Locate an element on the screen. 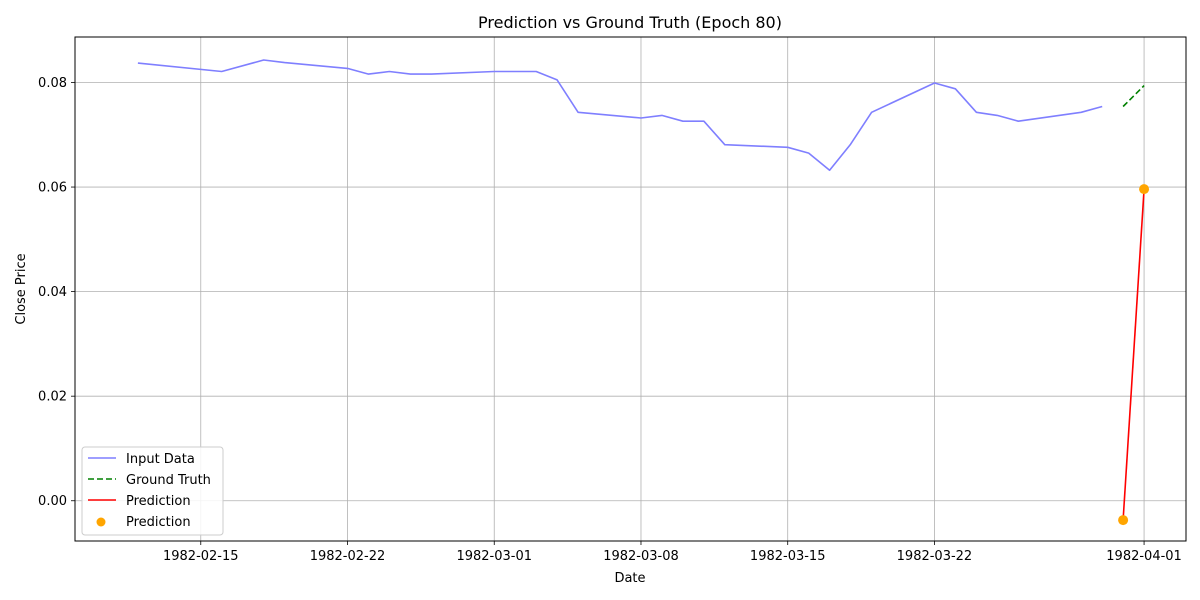 Image resolution: width=1200 pixels, height=600 pixels. y-axis-label: Close Price is located at coordinates (21, 288).